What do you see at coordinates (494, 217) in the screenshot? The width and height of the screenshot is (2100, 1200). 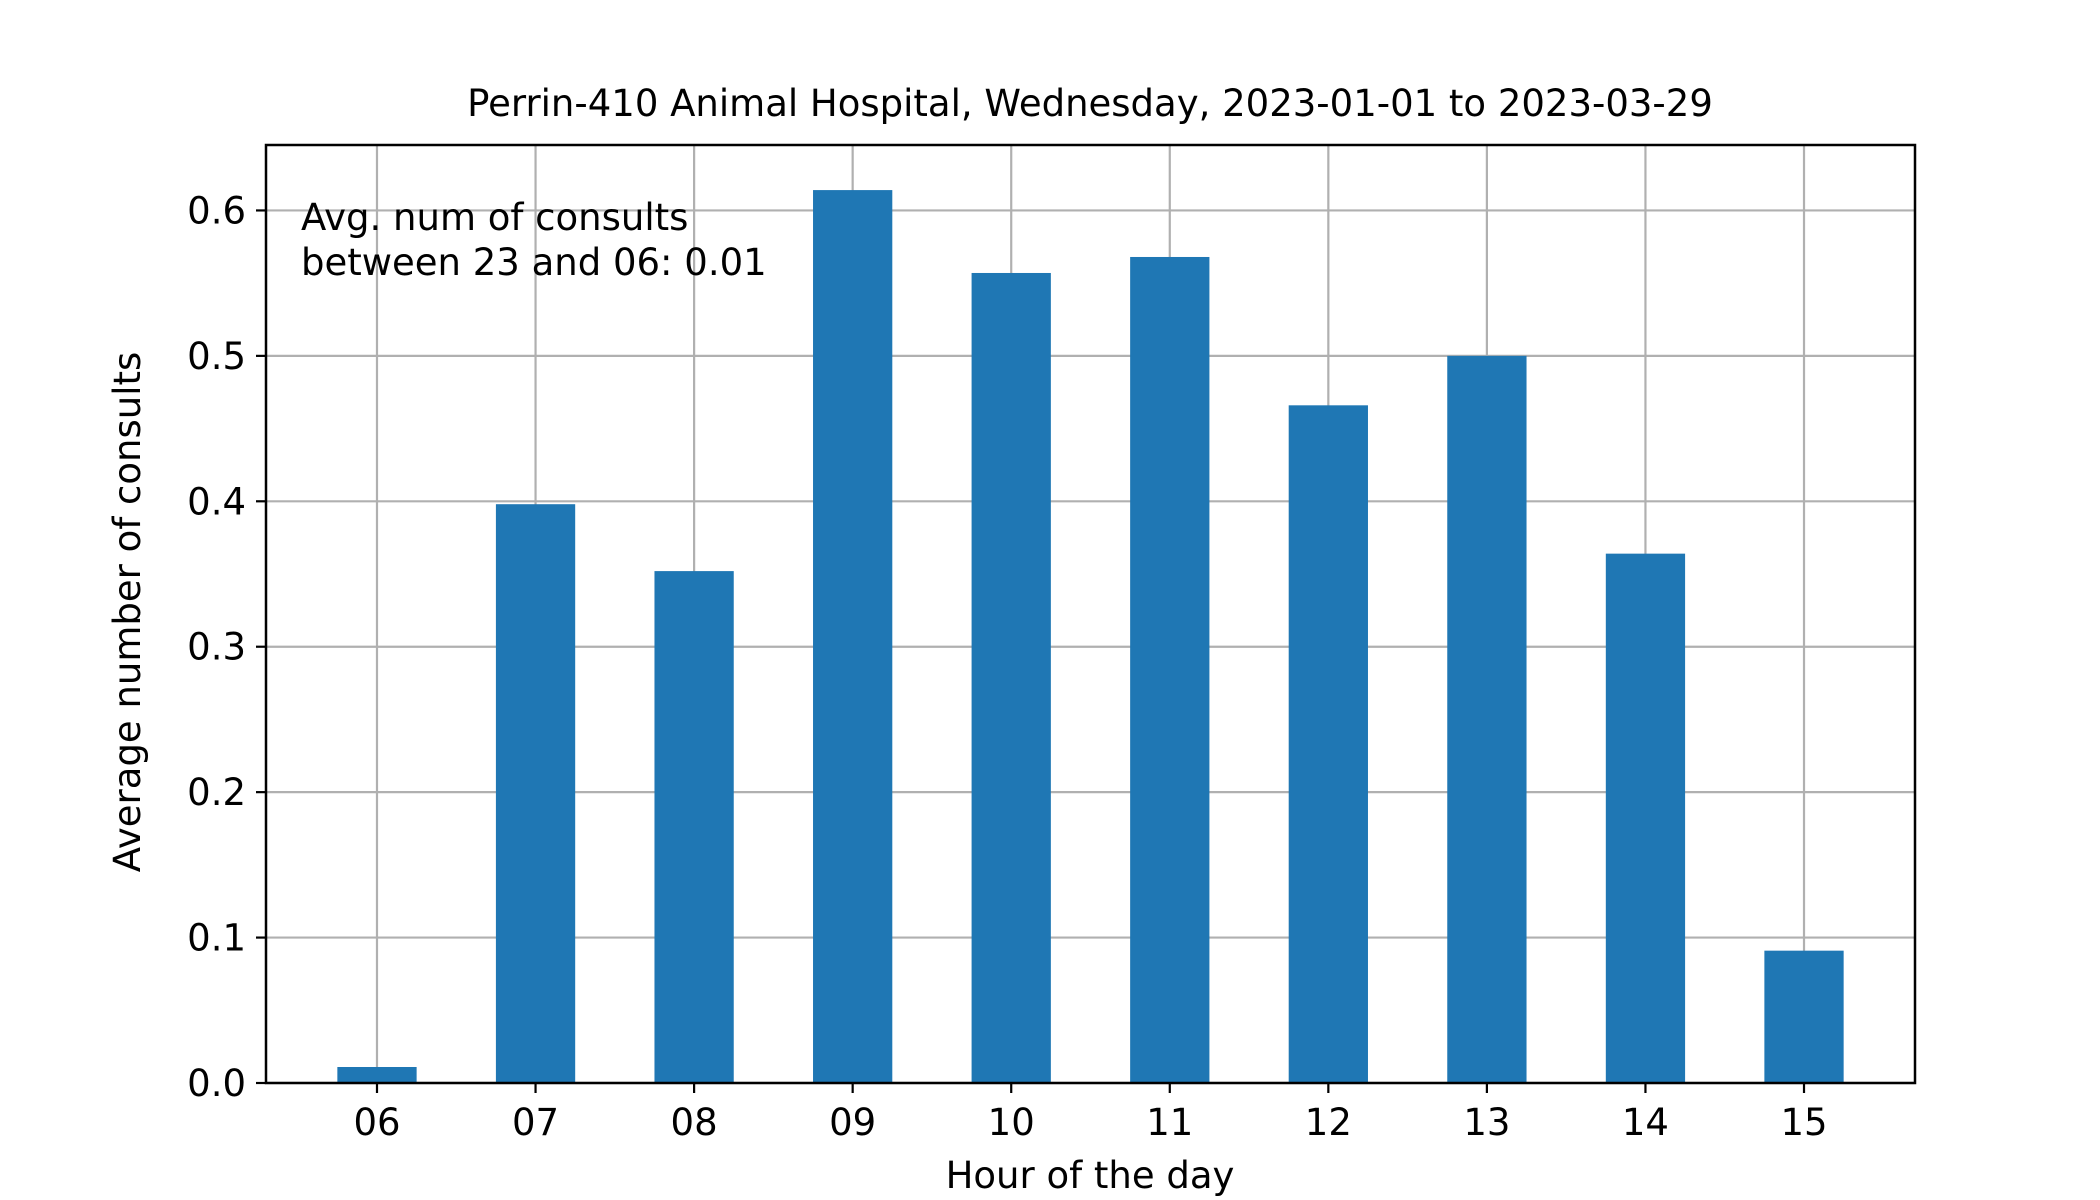 I see `annotation-line-1: Avg. num of consults` at bounding box center [494, 217].